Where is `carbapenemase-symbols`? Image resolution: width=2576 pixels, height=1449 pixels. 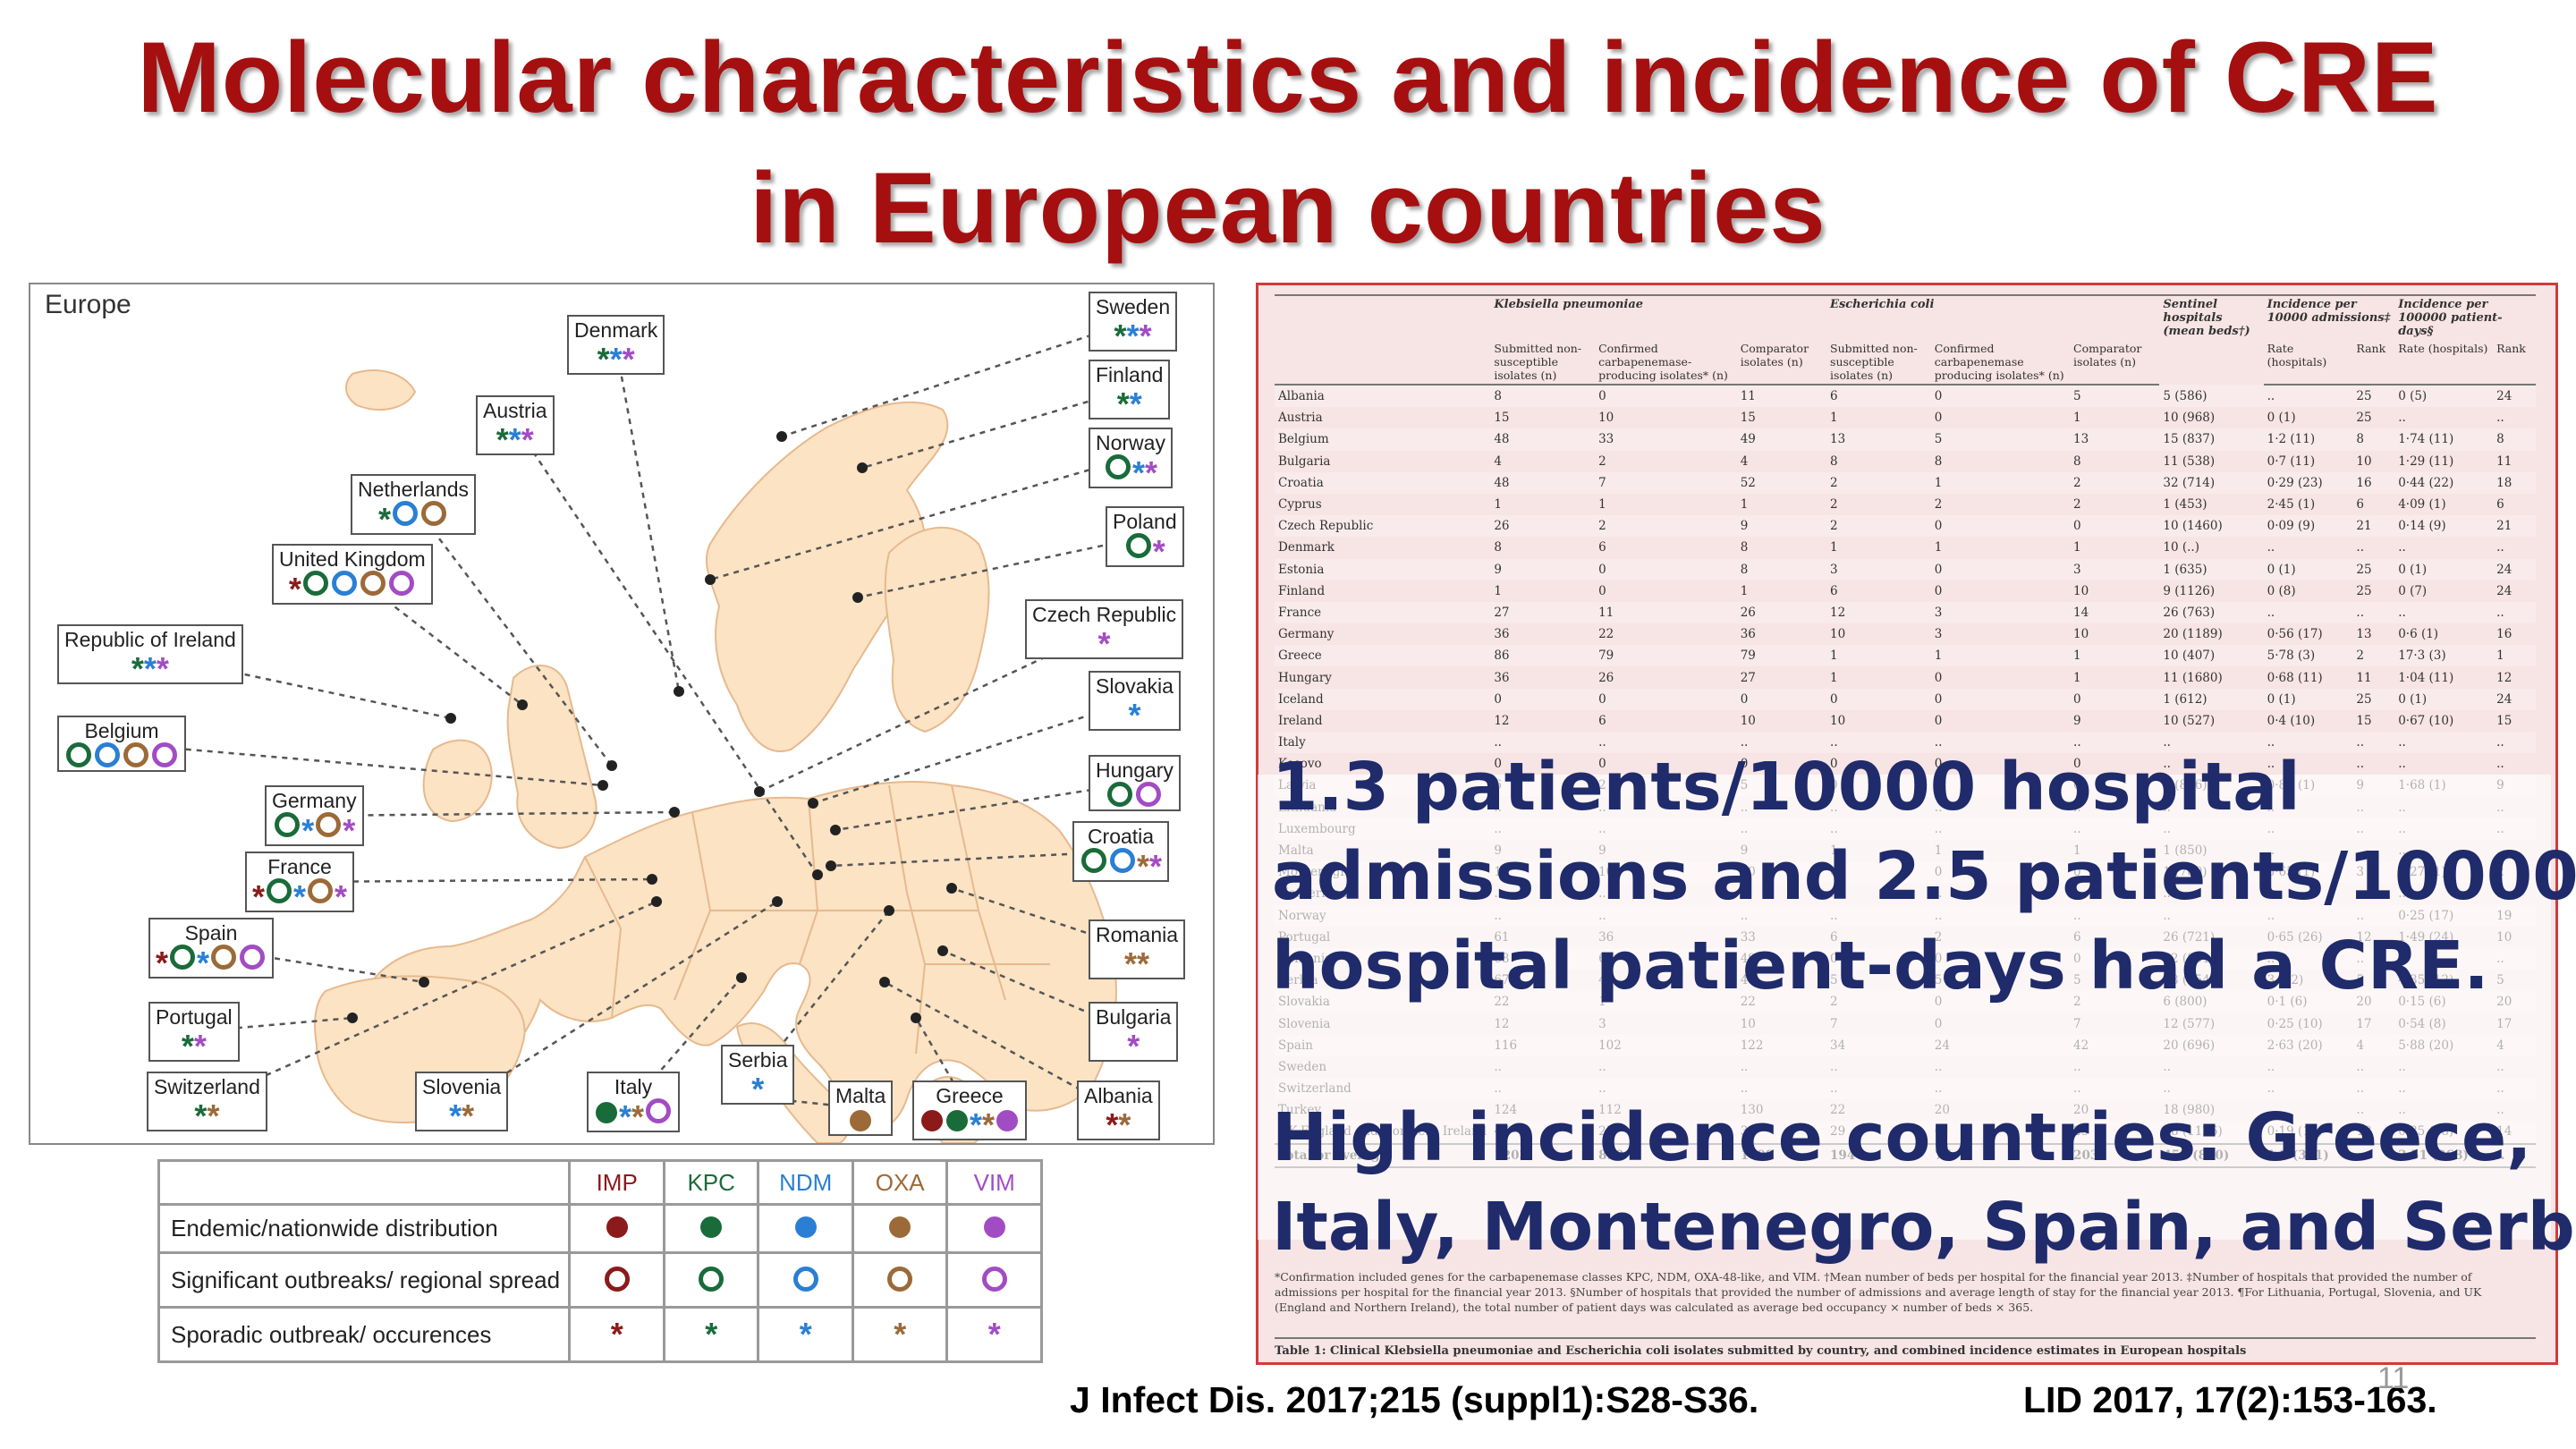
carbapenemase-symbols is located at coordinates (1135, 795).